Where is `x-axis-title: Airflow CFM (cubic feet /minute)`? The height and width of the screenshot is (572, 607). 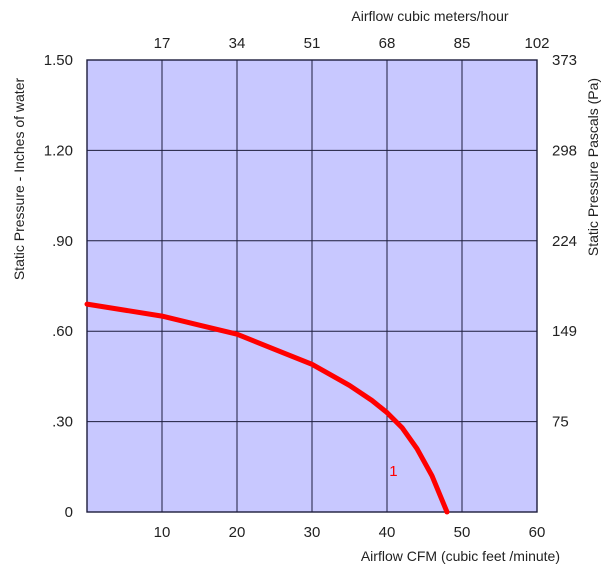 x-axis-title: Airflow CFM (cubic feet /minute) is located at coordinates (460, 556).